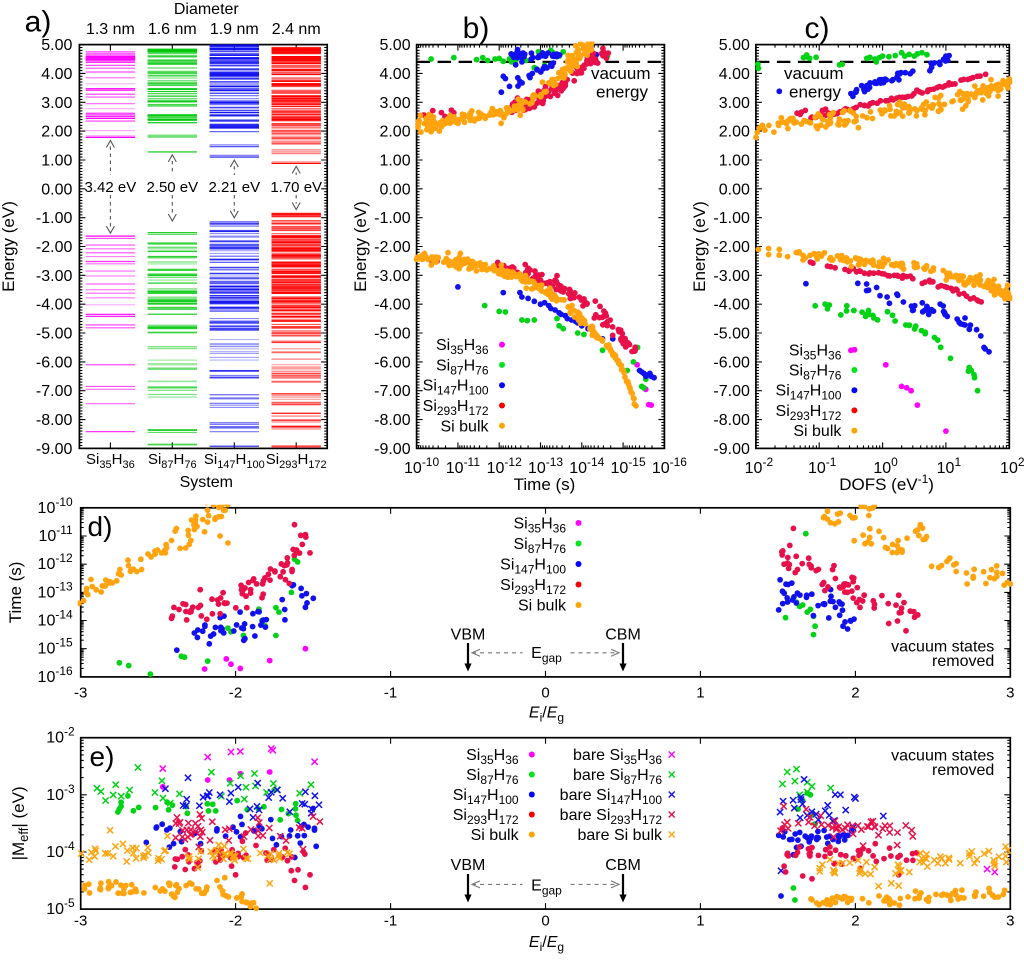 This screenshot has width=1024, height=965. I want to click on svg-text: 1.9 nm, so click(234, 29).